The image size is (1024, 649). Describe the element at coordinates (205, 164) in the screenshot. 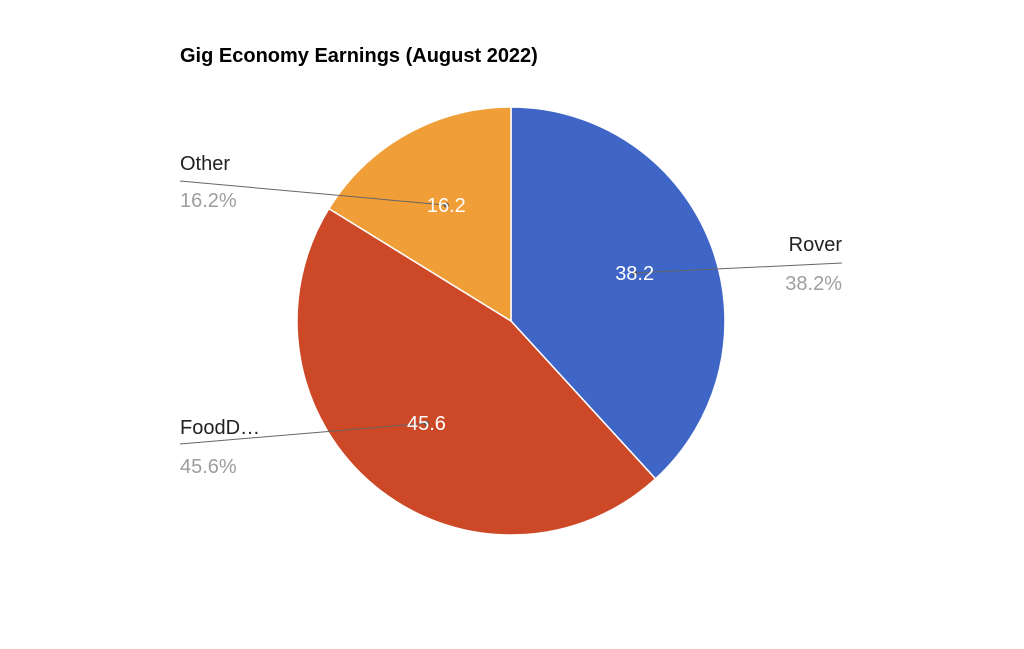

I see `category-label-other: Other` at that location.